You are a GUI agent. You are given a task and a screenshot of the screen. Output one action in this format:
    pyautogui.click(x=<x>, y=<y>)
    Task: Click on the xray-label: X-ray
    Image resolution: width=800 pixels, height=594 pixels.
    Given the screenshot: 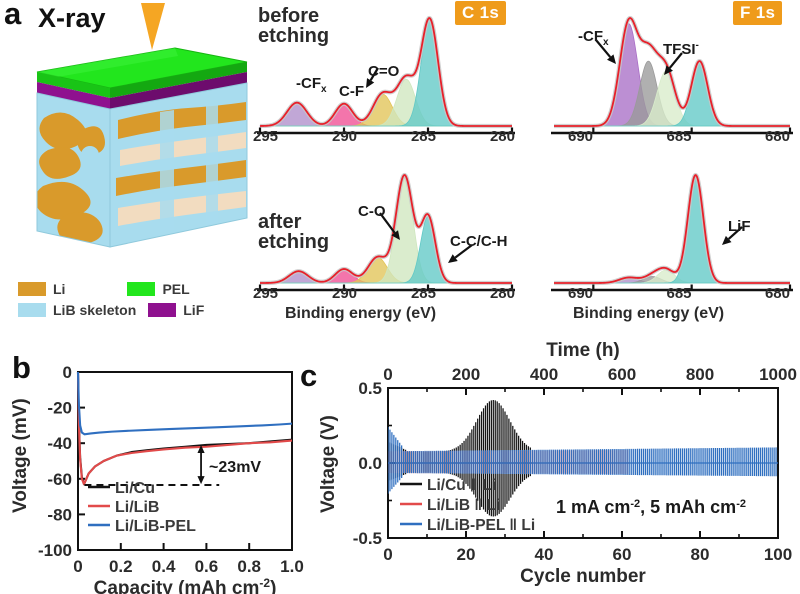 What is the action you would take?
    pyautogui.click(x=72, y=18)
    